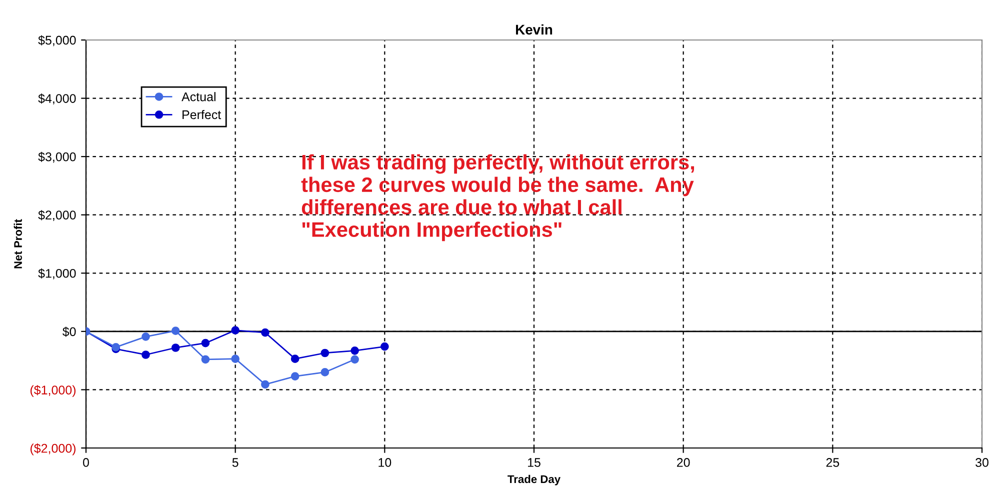  I want to click on x-axis-title: Trade Day, so click(534, 480).